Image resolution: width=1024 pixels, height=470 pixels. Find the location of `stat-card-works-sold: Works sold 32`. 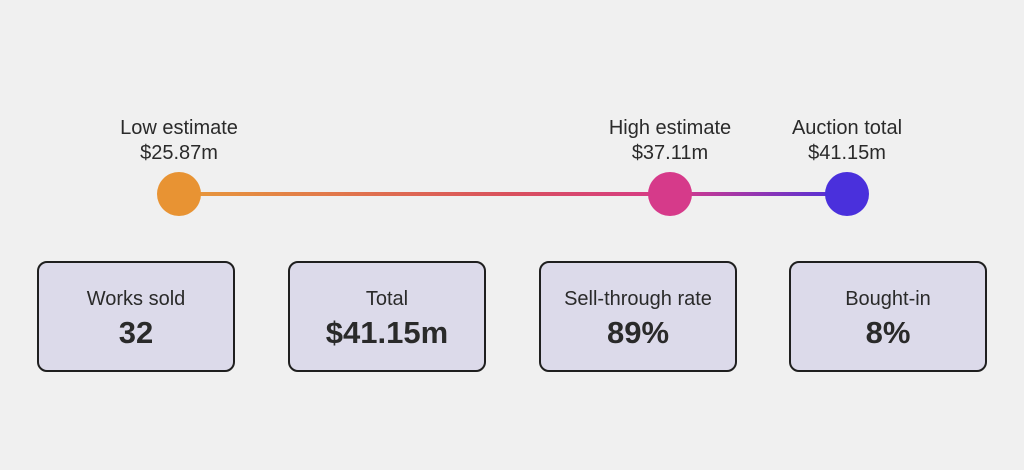

stat-card-works-sold: Works sold 32 is located at coordinates (136, 316).